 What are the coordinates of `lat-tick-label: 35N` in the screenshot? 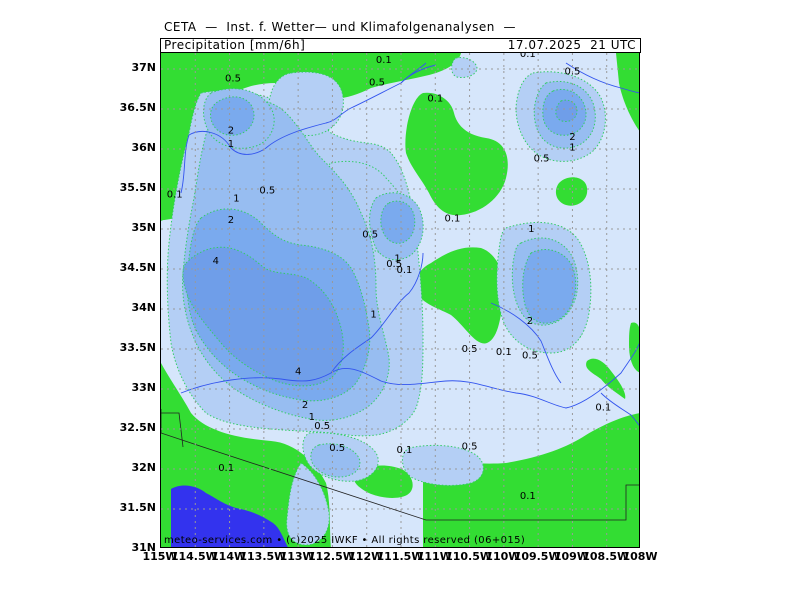 It's located at (143, 227).